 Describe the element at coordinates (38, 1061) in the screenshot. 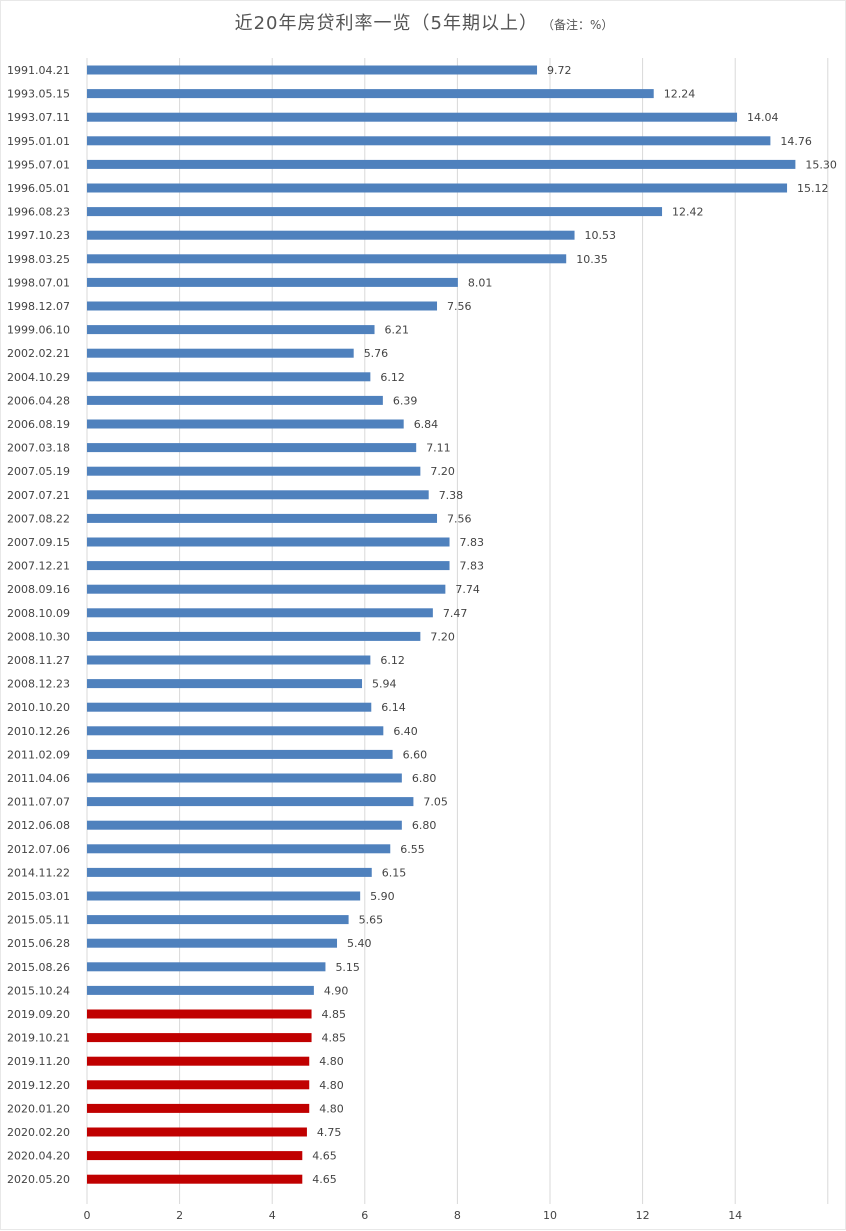

I see `category-label: 2019.11.20` at that location.